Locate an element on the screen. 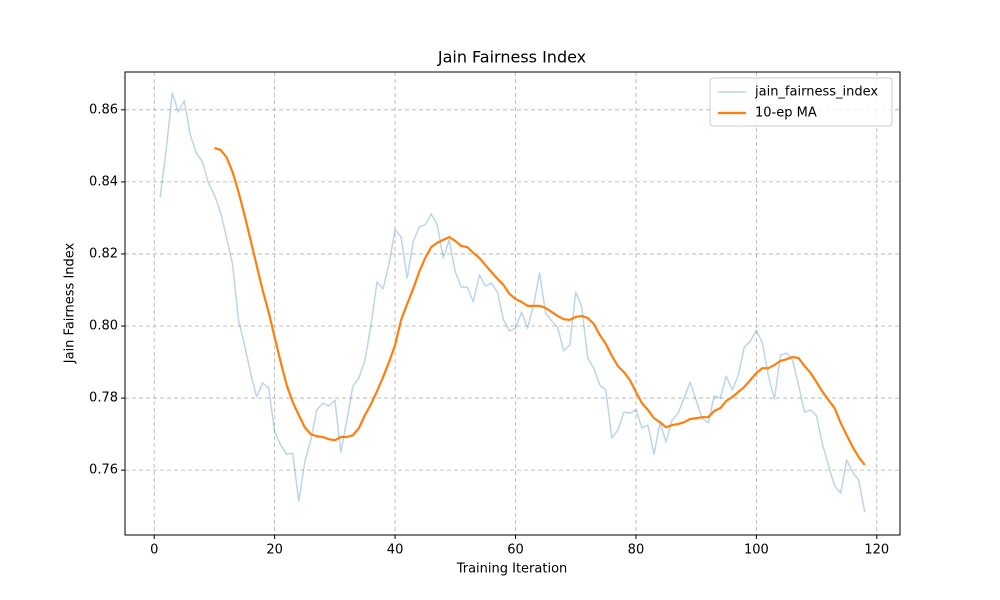 This screenshot has width=1000, height=600. legend: jain_fairness_index 10-ep MA is located at coordinates (801, 102).